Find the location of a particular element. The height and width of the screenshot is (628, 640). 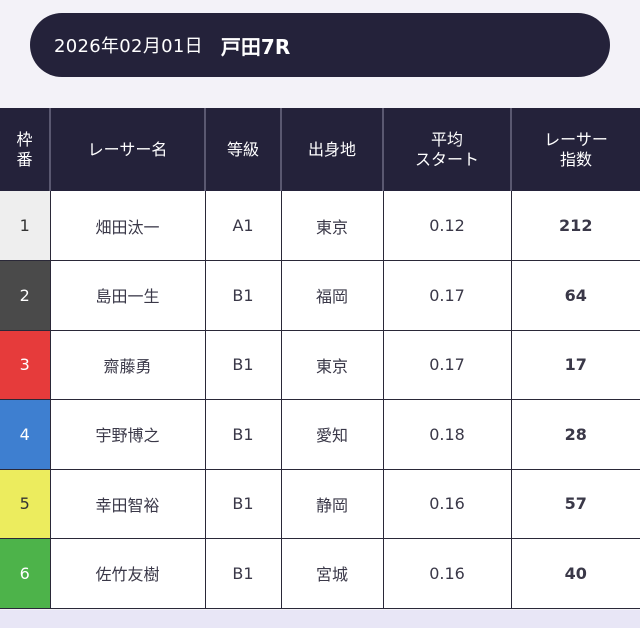

column-header-grade: 等級 is located at coordinates (243, 149).